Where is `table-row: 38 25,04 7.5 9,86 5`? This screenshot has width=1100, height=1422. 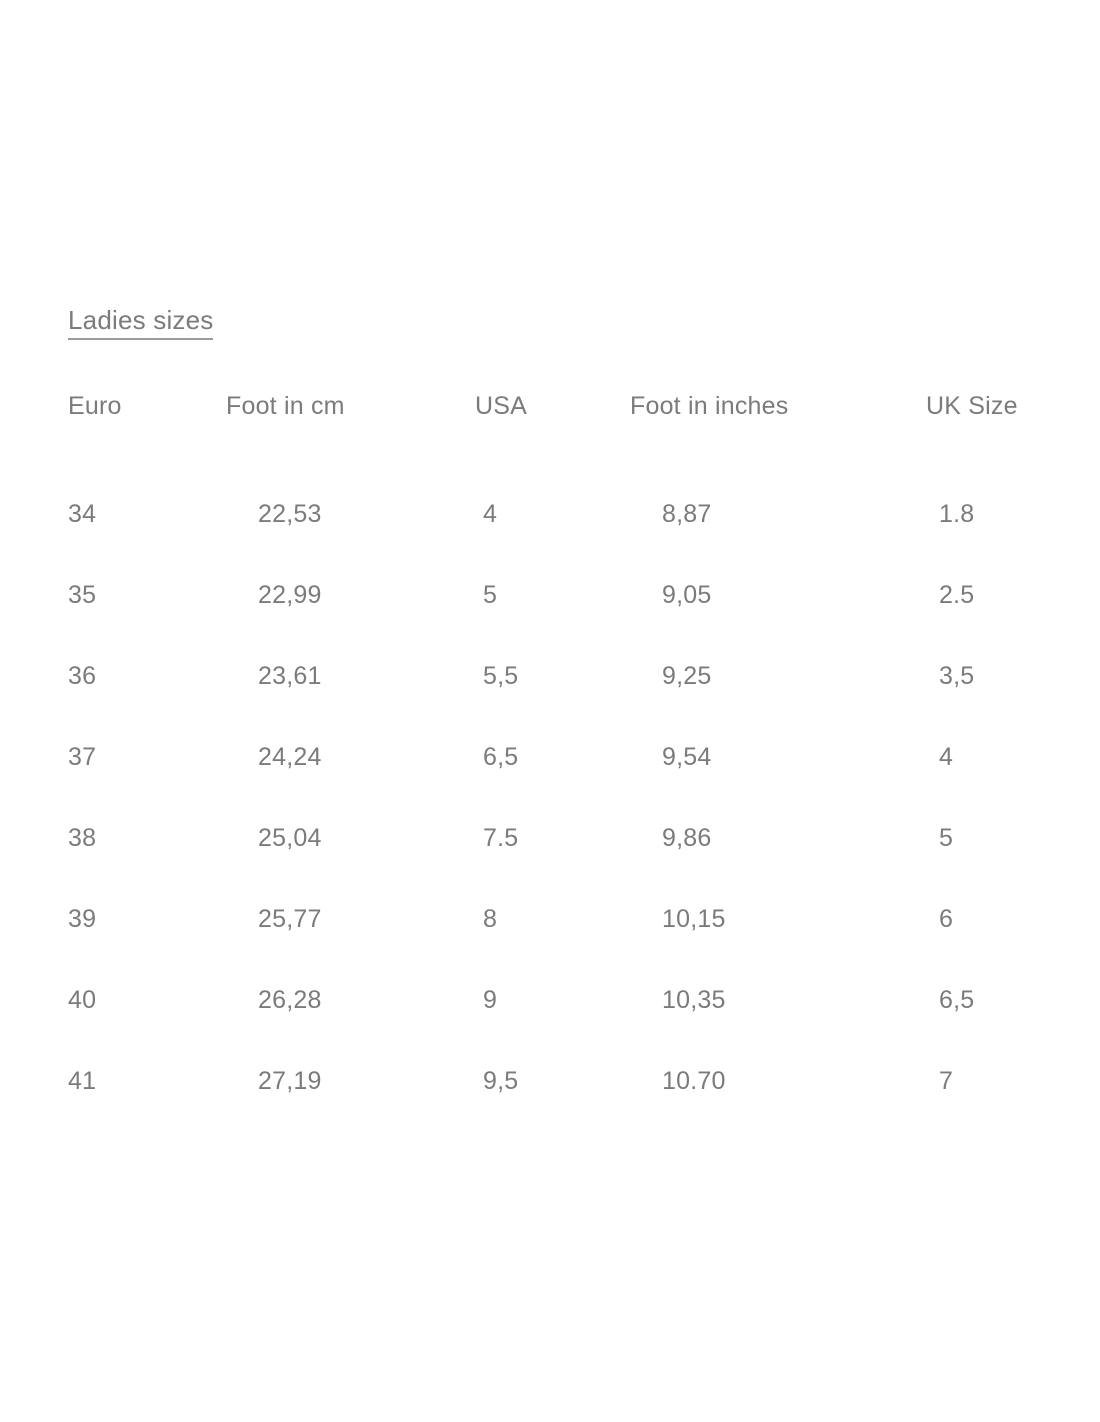
table-row: 38 25,04 7.5 9,86 5 is located at coordinates (555, 838).